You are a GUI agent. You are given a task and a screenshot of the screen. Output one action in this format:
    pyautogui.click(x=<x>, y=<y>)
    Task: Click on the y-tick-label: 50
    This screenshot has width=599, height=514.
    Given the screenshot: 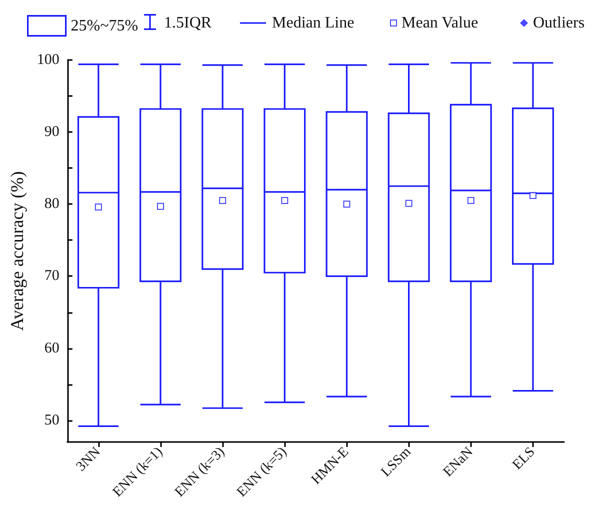 What is the action you would take?
    pyautogui.click(x=52, y=420)
    